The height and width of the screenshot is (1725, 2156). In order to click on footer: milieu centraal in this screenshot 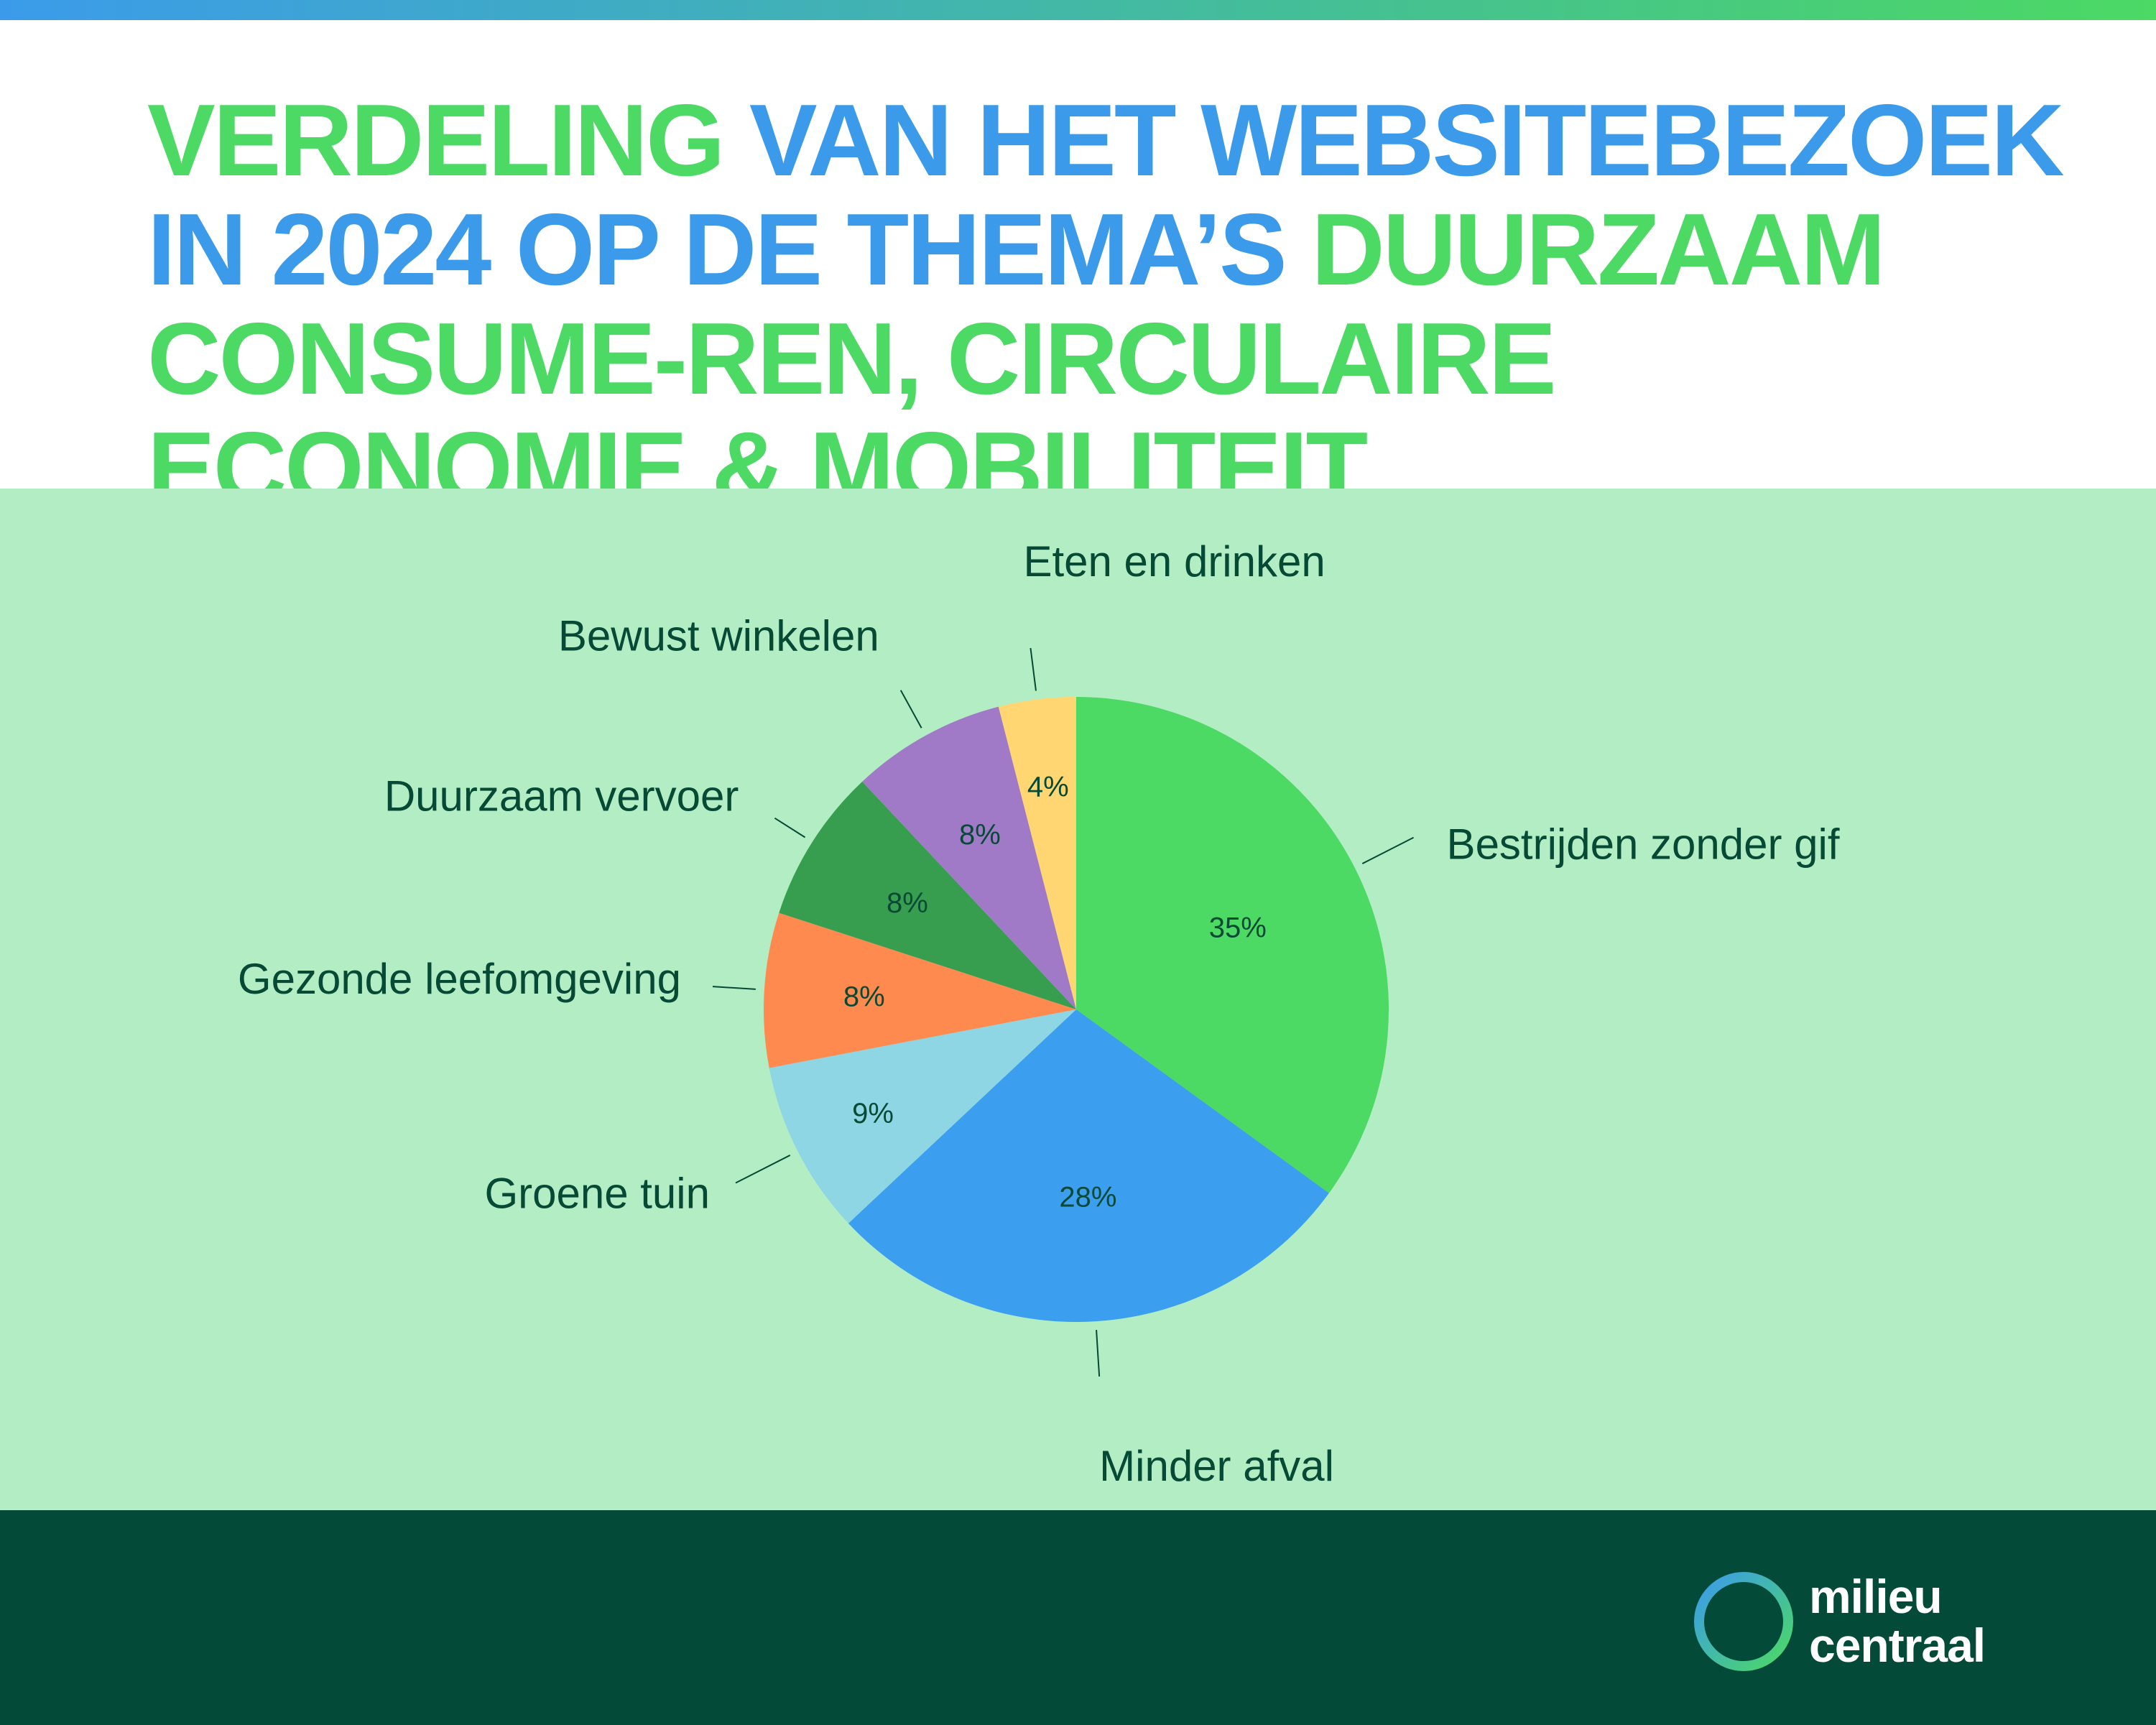, I will do `click(1078, 1618)`.